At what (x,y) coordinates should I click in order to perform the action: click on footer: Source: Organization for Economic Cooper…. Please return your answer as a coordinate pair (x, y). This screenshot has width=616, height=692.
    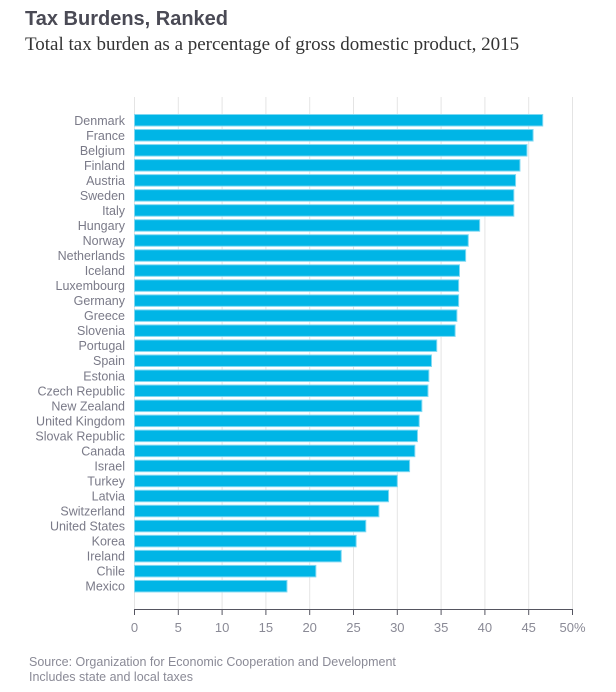
    Looking at the image, I should click on (212, 670).